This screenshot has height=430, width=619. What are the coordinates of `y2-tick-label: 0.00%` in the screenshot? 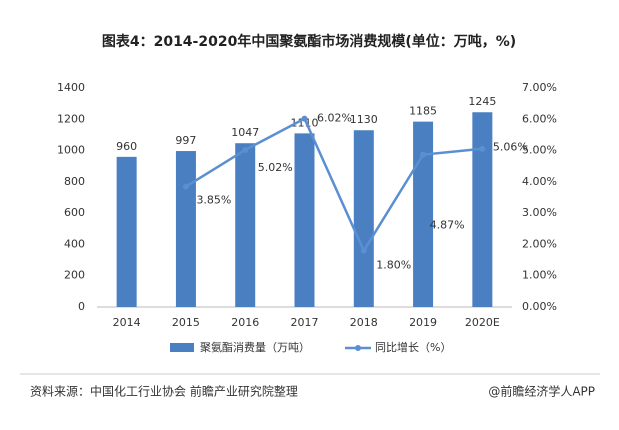 It's located at (539, 306).